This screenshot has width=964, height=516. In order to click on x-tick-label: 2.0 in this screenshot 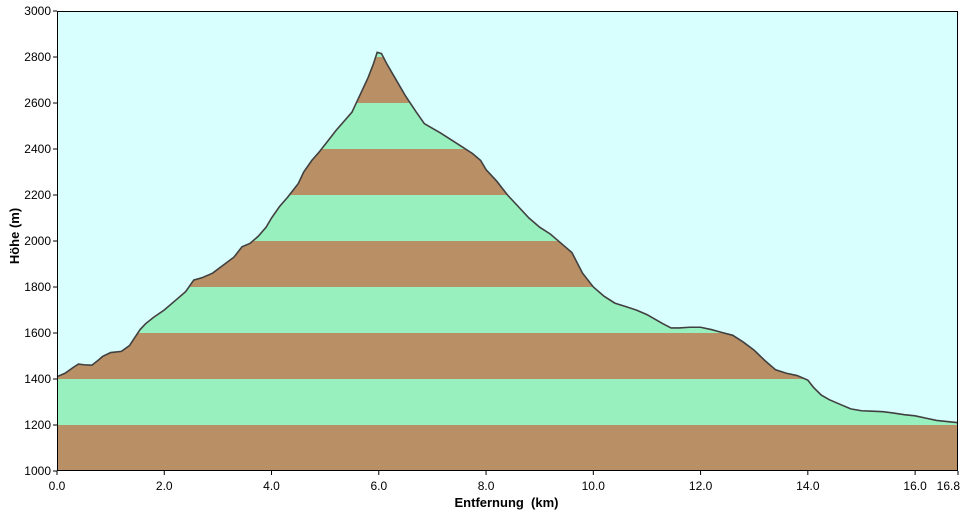, I will do `click(164, 486)`.